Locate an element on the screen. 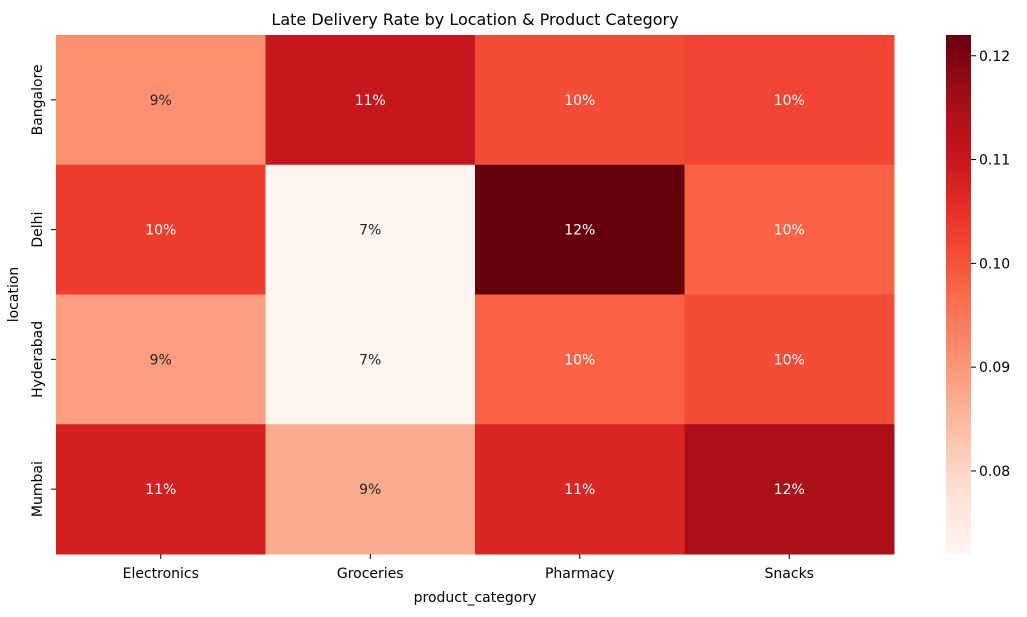 This screenshot has width=1027, height=617. colorbar-tick-label: 0.12 is located at coordinates (994, 57).